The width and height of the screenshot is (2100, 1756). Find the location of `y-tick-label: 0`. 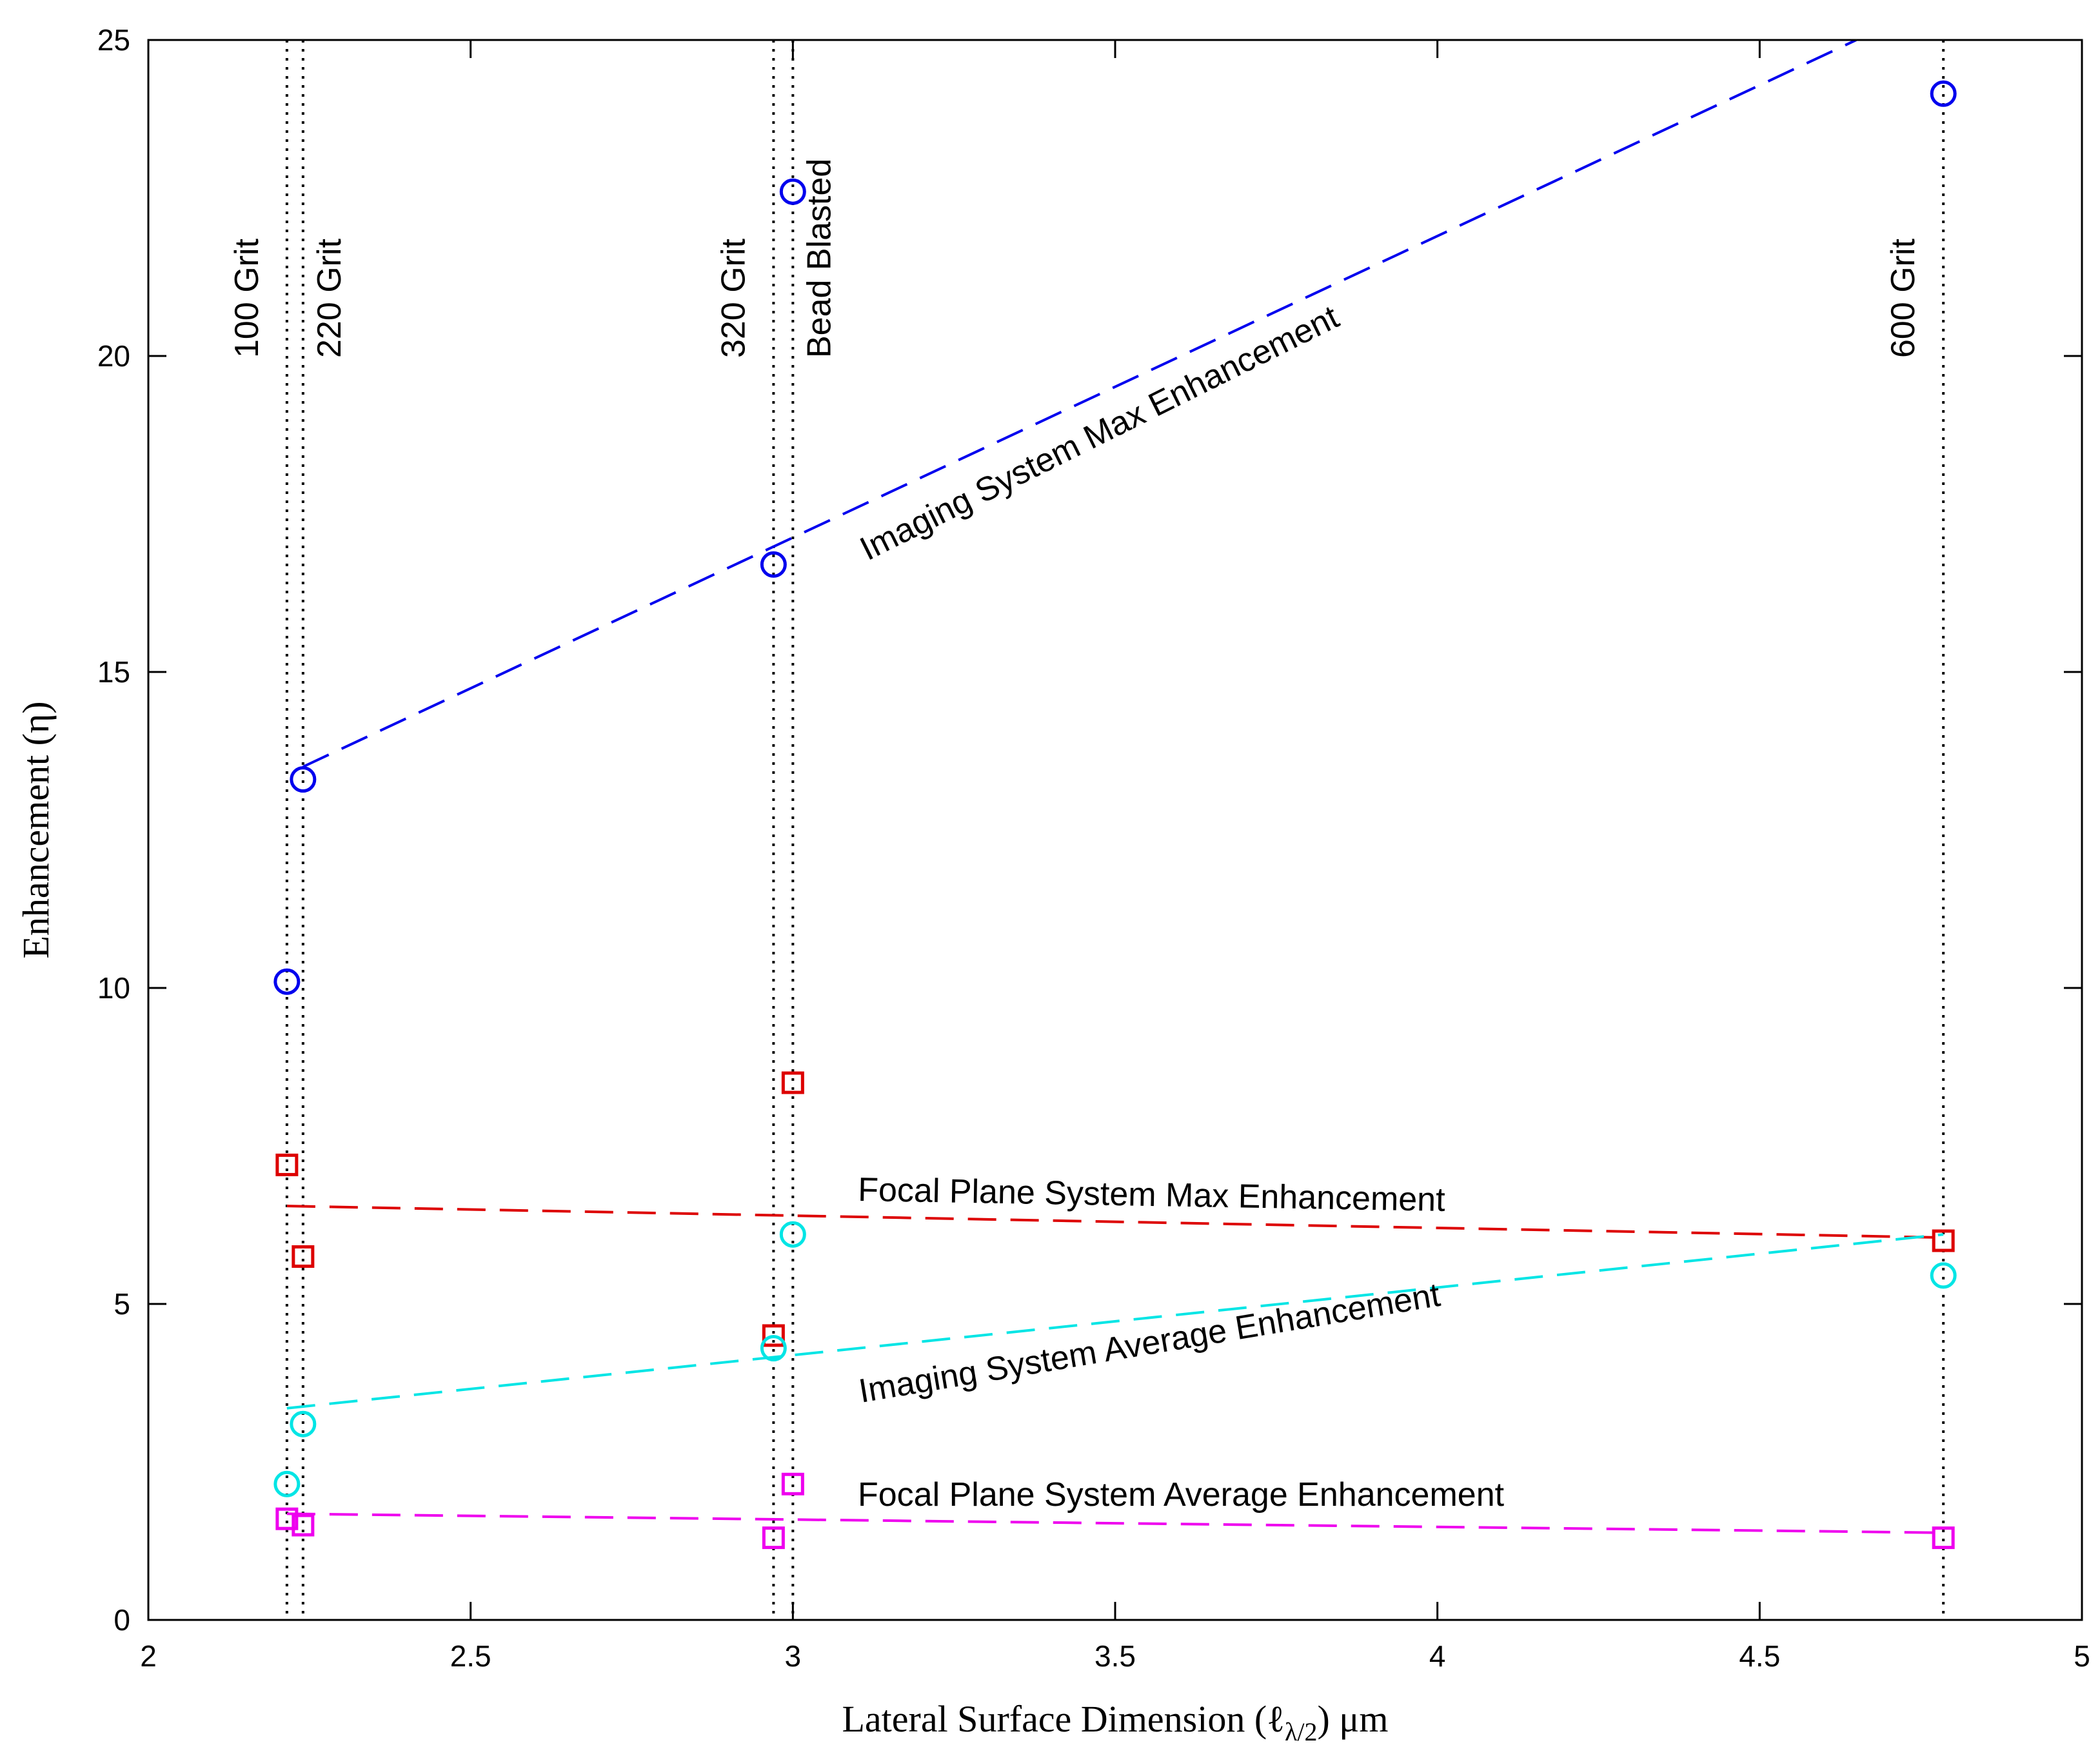

y-tick-label: 0 is located at coordinates (122, 1620).